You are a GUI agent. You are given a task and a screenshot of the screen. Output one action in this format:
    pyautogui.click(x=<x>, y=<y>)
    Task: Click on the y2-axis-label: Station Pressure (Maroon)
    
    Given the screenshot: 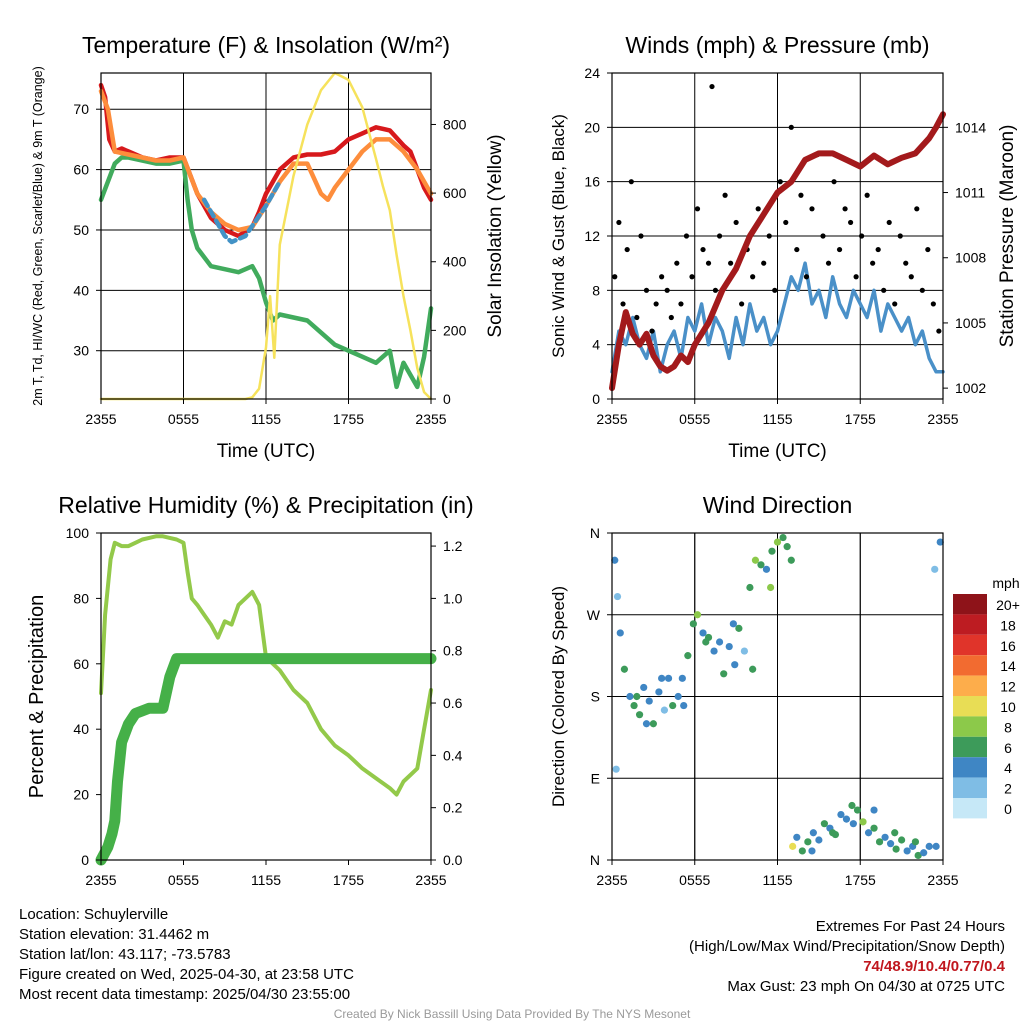 What is the action you would take?
    pyautogui.click(x=1007, y=236)
    